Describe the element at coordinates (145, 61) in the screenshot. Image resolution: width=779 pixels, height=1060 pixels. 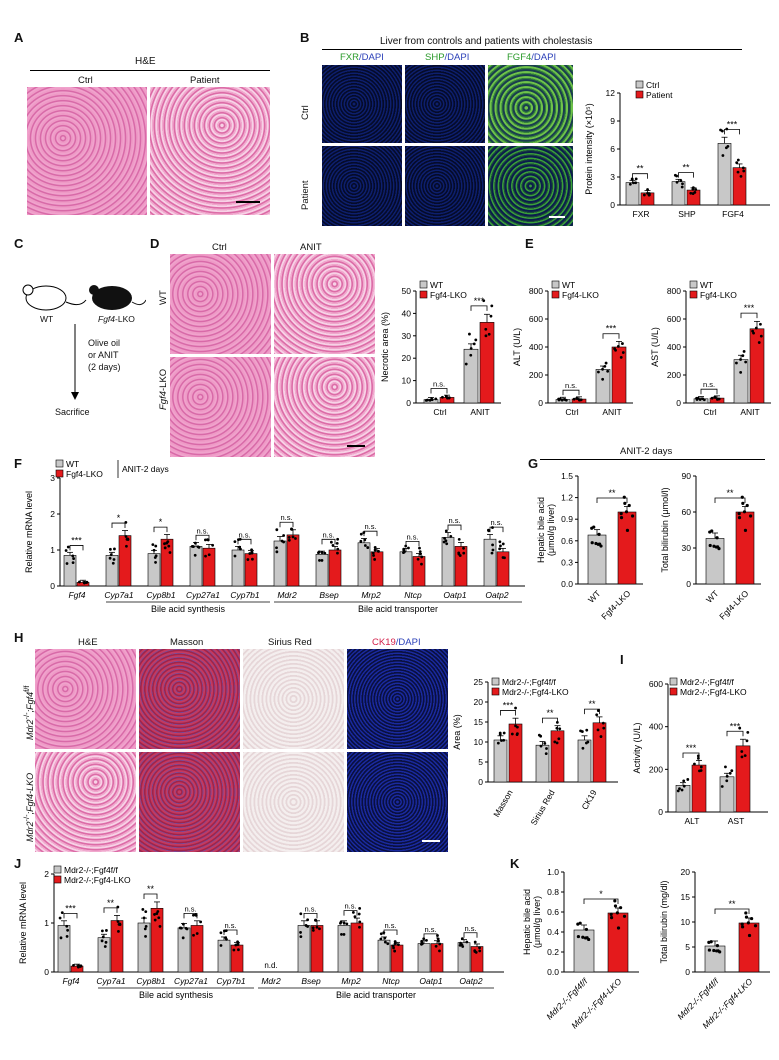
I see `panel-a-title: H&E` at that location.